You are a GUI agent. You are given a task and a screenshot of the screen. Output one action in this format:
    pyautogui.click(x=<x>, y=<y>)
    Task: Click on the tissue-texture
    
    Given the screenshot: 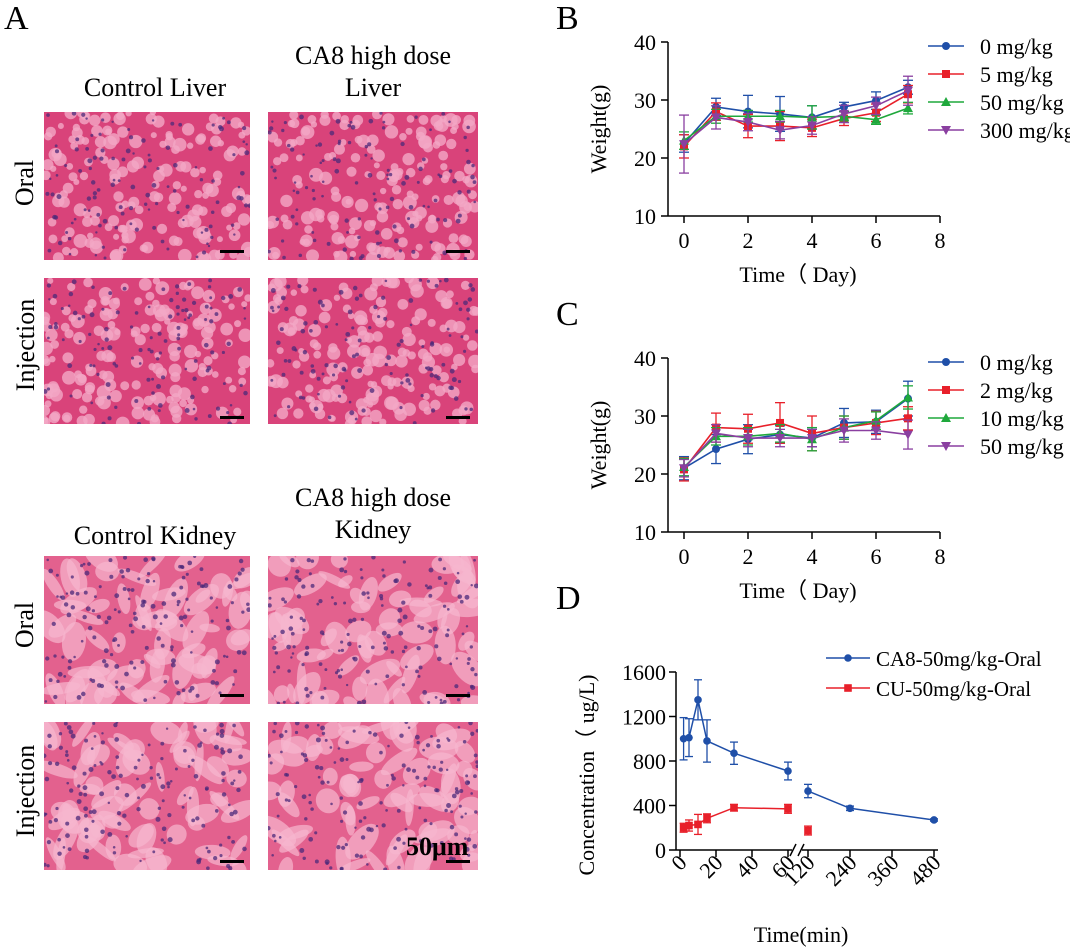 What is the action you would take?
    pyautogui.click(x=147, y=186)
    